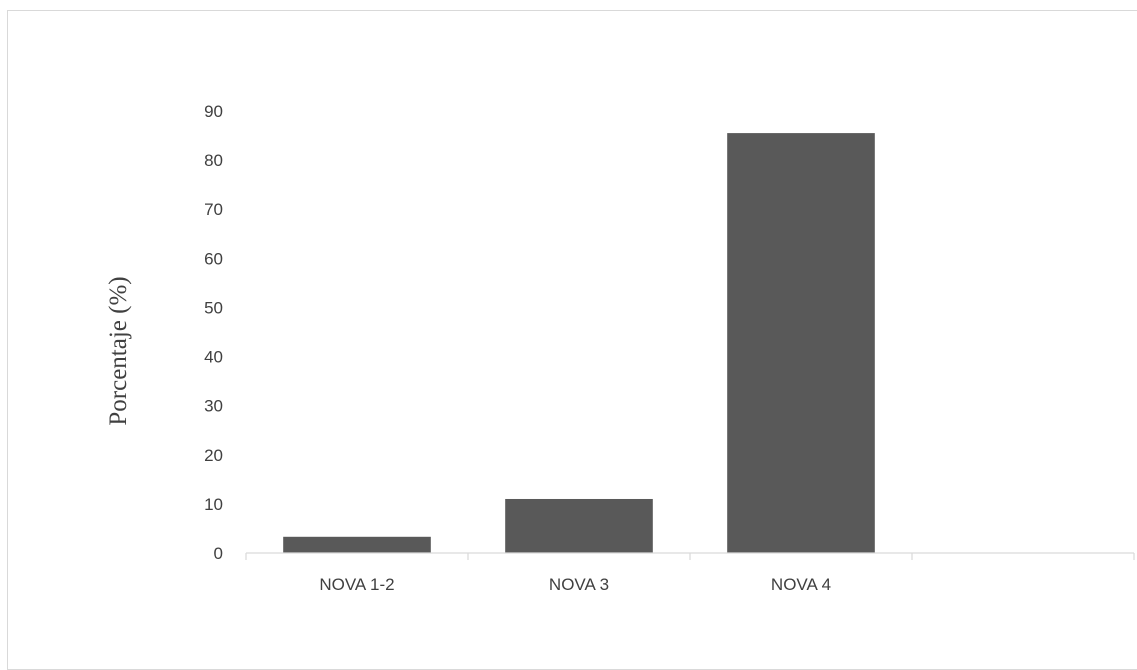 Image resolution: width=1137 pixels, height=670 pixels. I want to click on y-tick-label: 50, so click(213, 307).